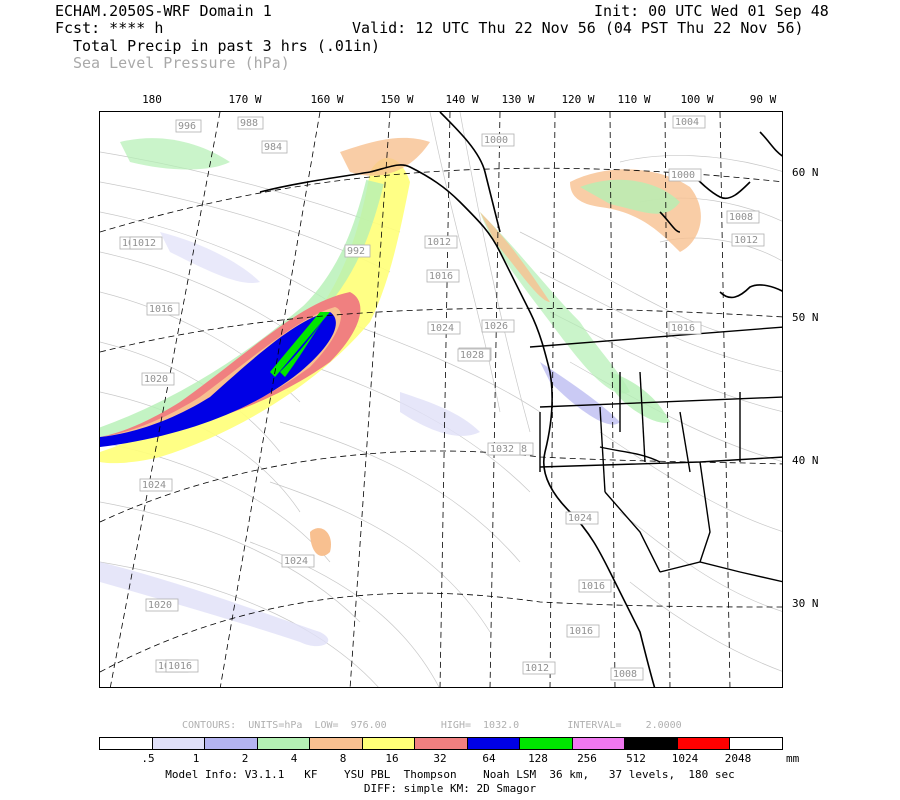 The height and width of the screenshot is (800, 900). What do you see at coordinates (392, 758) in the screenshot?
I see `colorbar-tick-5: 16` at bounding box center [392, 758].